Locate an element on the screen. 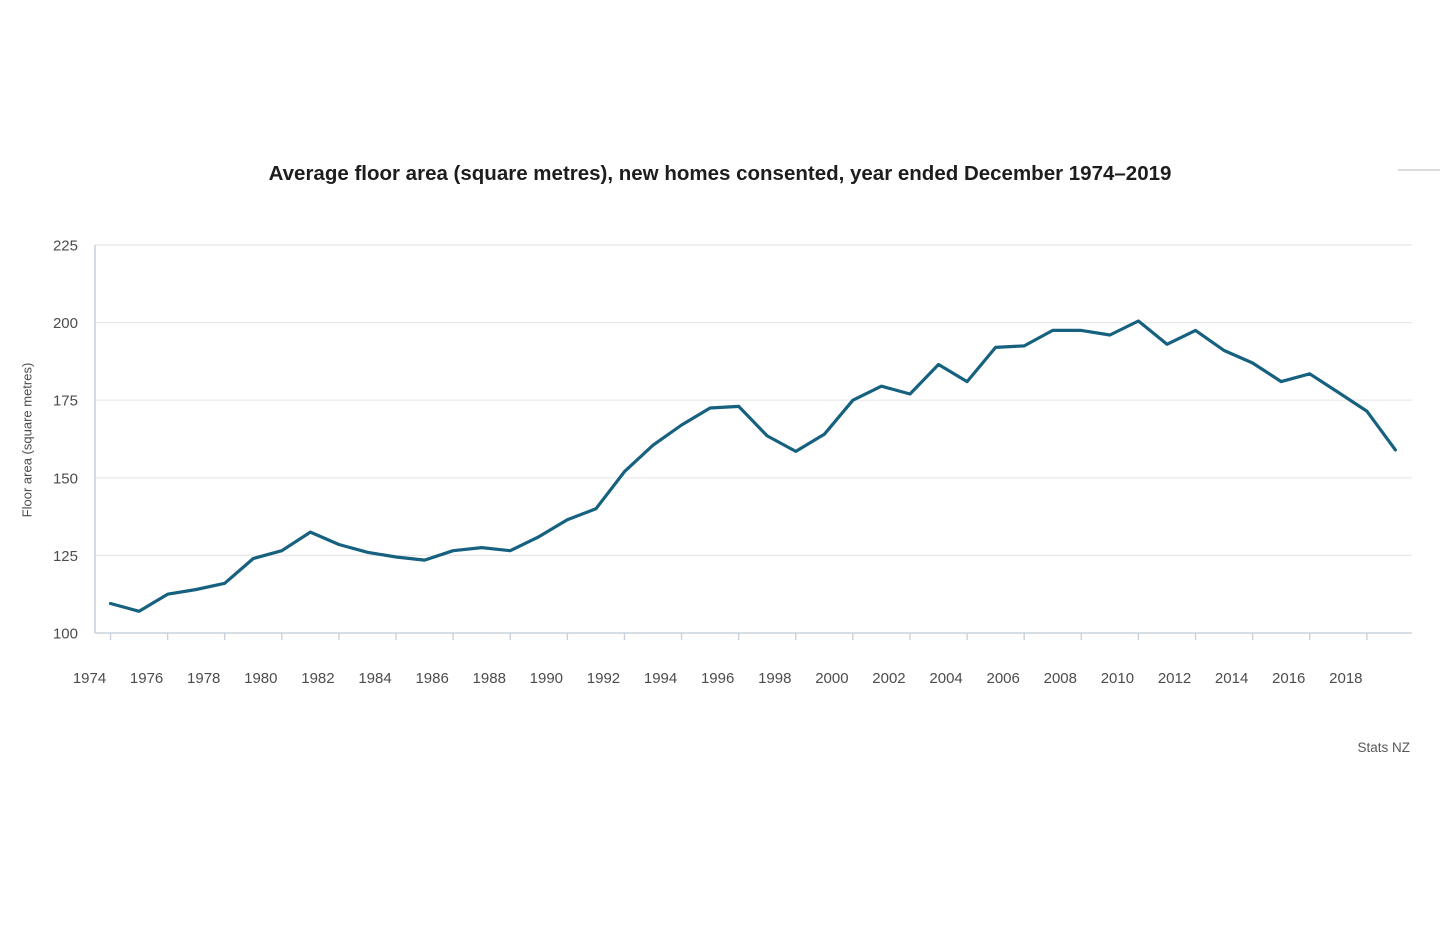 Image resolution: width=1440 pixels, height=928 pixels. x-tick-label: 2012 is located at coordinates (1174, 678).